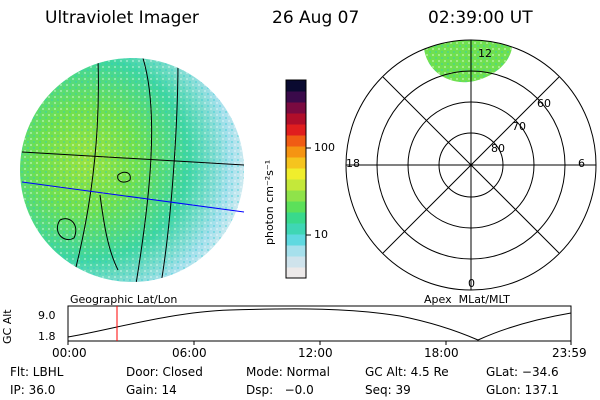 This screenshot has width=600, height=400. I want to click on lat-label-60: 60, so click(544, 103).